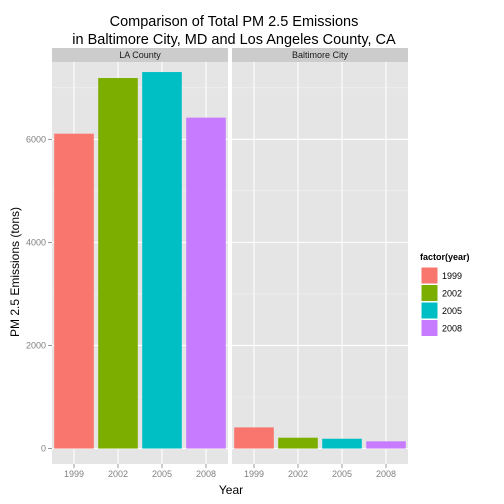  What do you see at coordinates (429, 328) in the screenshot?
I see `legend-swatch-2008` at bounding box center [429, 328].